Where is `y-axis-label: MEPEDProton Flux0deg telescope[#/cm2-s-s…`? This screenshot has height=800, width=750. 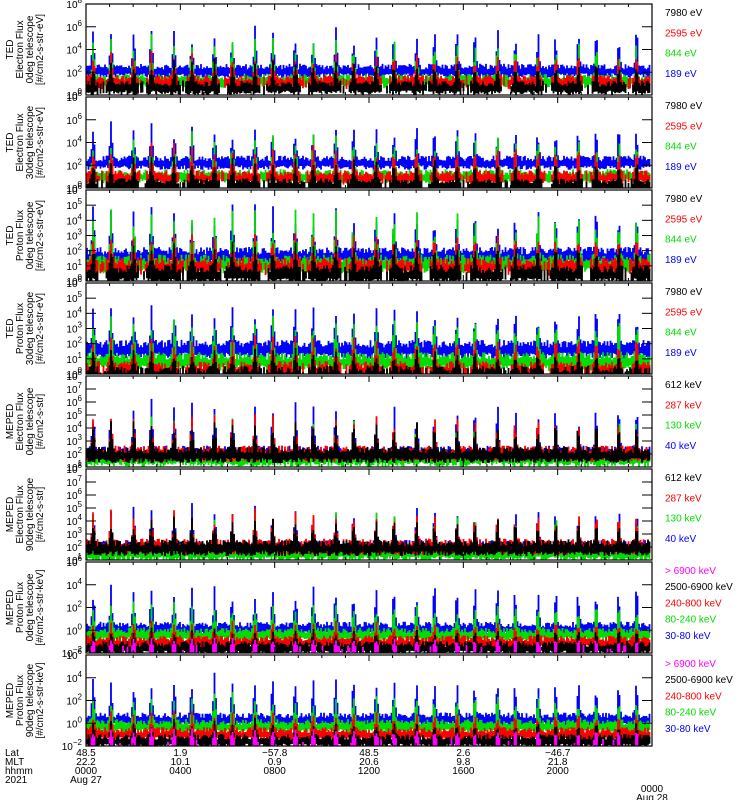 y-axis-label: MEPEDProton Flux0deg telescope[#/cm2-s-s… is located at coordinates (25, 607).